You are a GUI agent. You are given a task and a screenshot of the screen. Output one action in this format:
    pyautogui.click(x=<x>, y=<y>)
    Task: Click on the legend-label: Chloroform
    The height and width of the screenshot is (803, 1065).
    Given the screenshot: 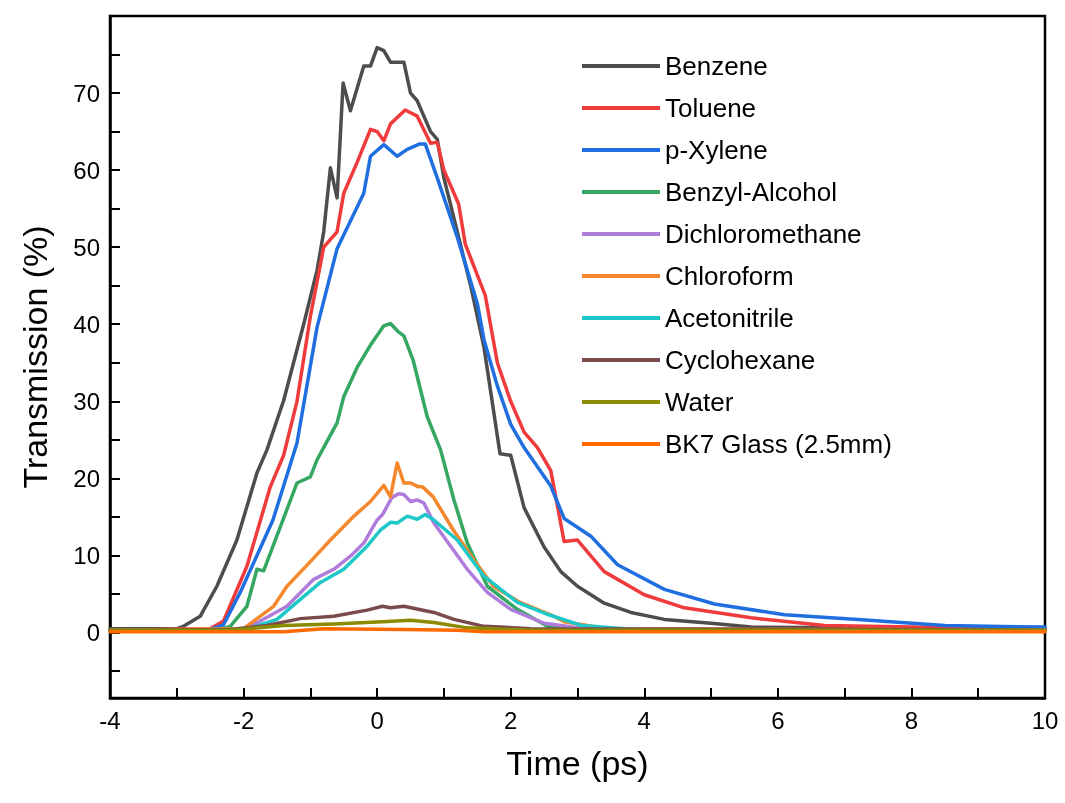 What is the action you would take?
    pyautogui.click(x=729, y=276)
    